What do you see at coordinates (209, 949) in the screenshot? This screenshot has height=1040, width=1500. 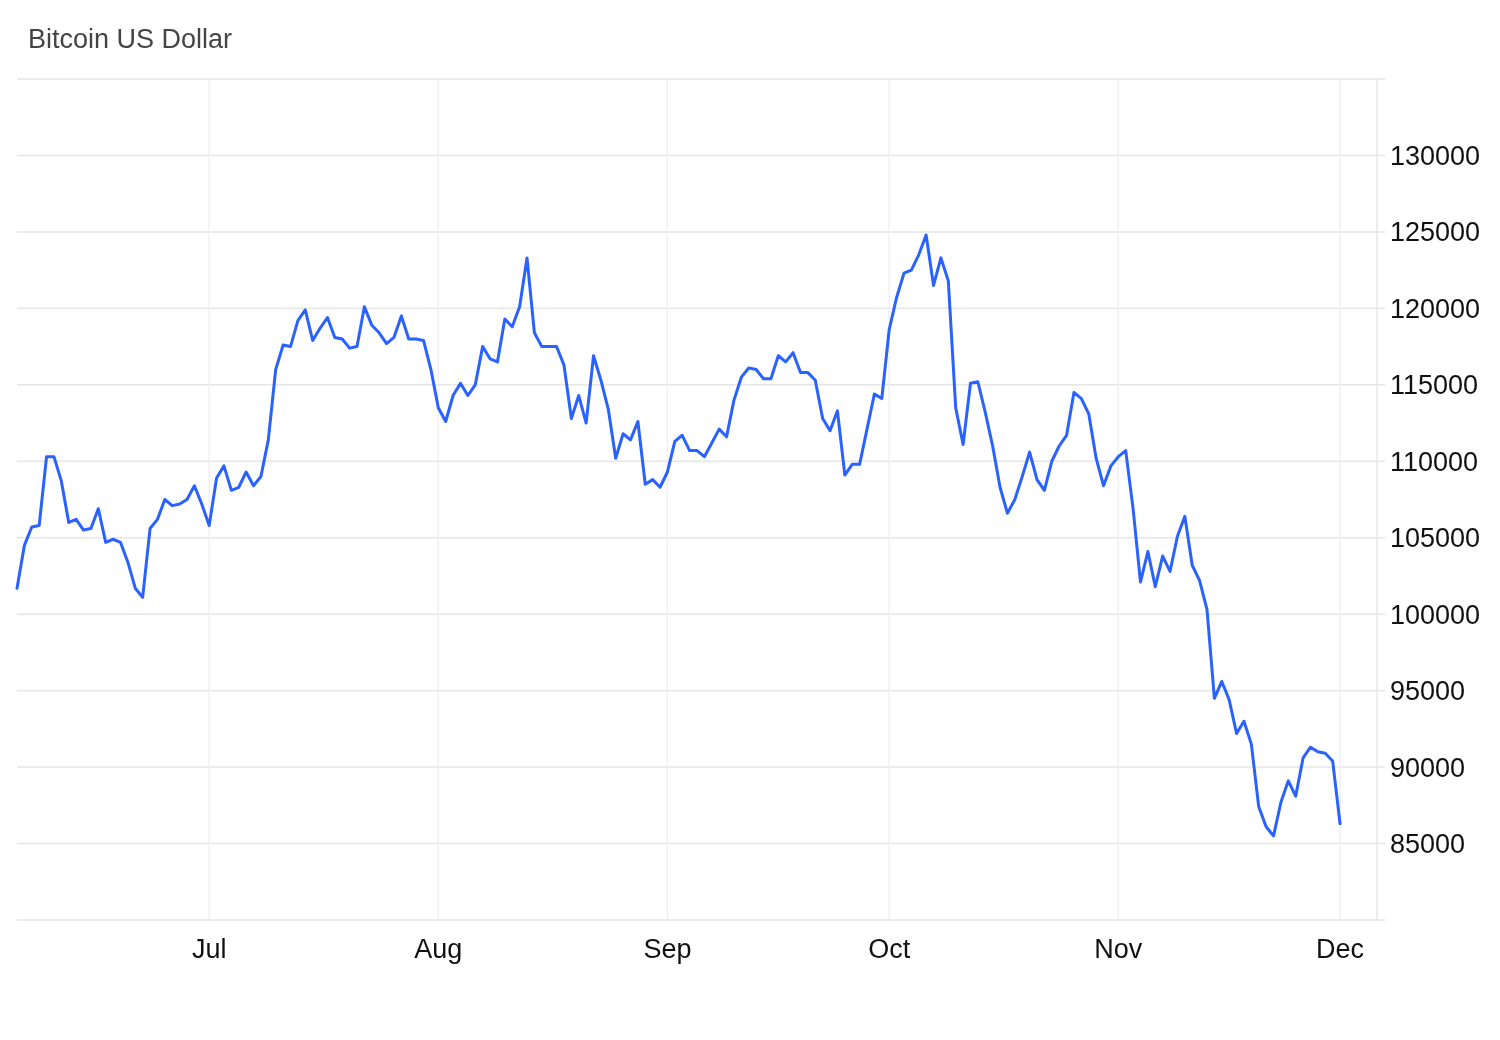 I see `x-tick-label: Jul` at bounding box center [209, 949].